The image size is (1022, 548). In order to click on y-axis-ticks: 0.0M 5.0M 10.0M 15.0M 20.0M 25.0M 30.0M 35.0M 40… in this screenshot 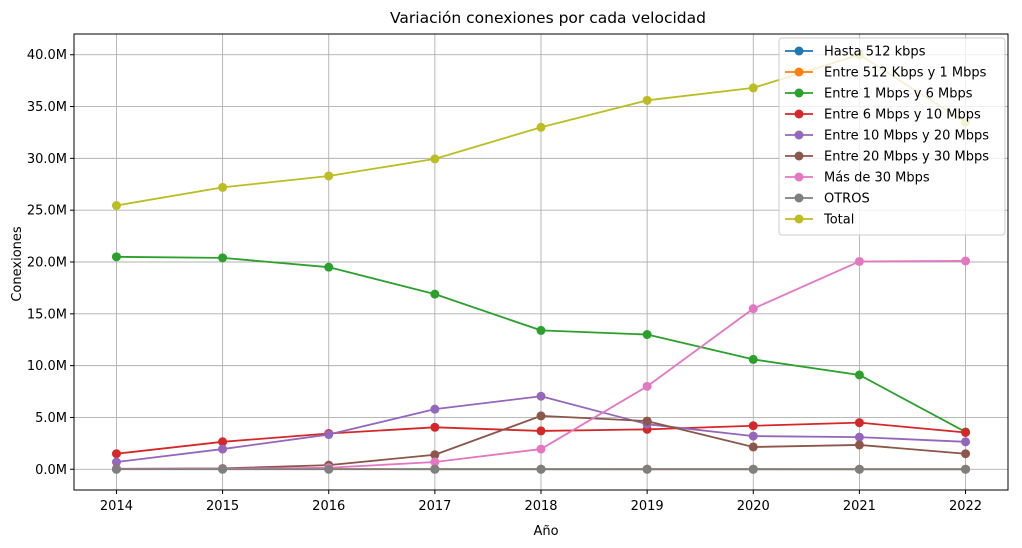, I will do `click(50, 263)`.